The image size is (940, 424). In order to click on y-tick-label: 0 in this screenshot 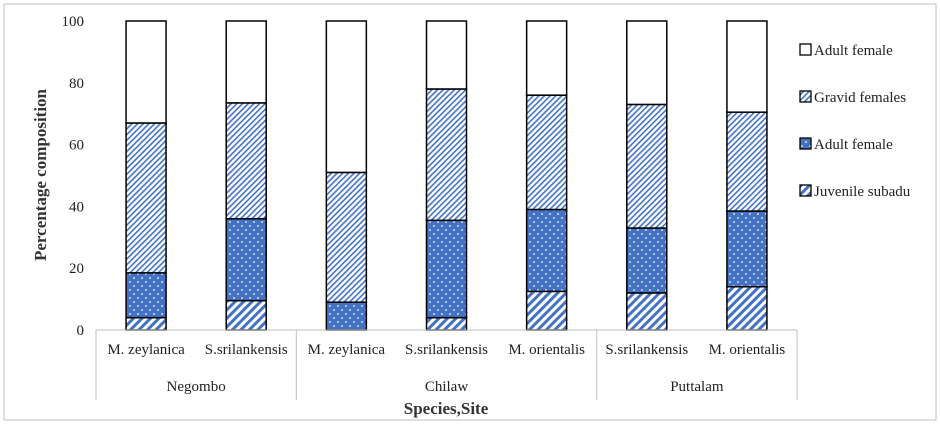, I will do `click(81, 331)`.